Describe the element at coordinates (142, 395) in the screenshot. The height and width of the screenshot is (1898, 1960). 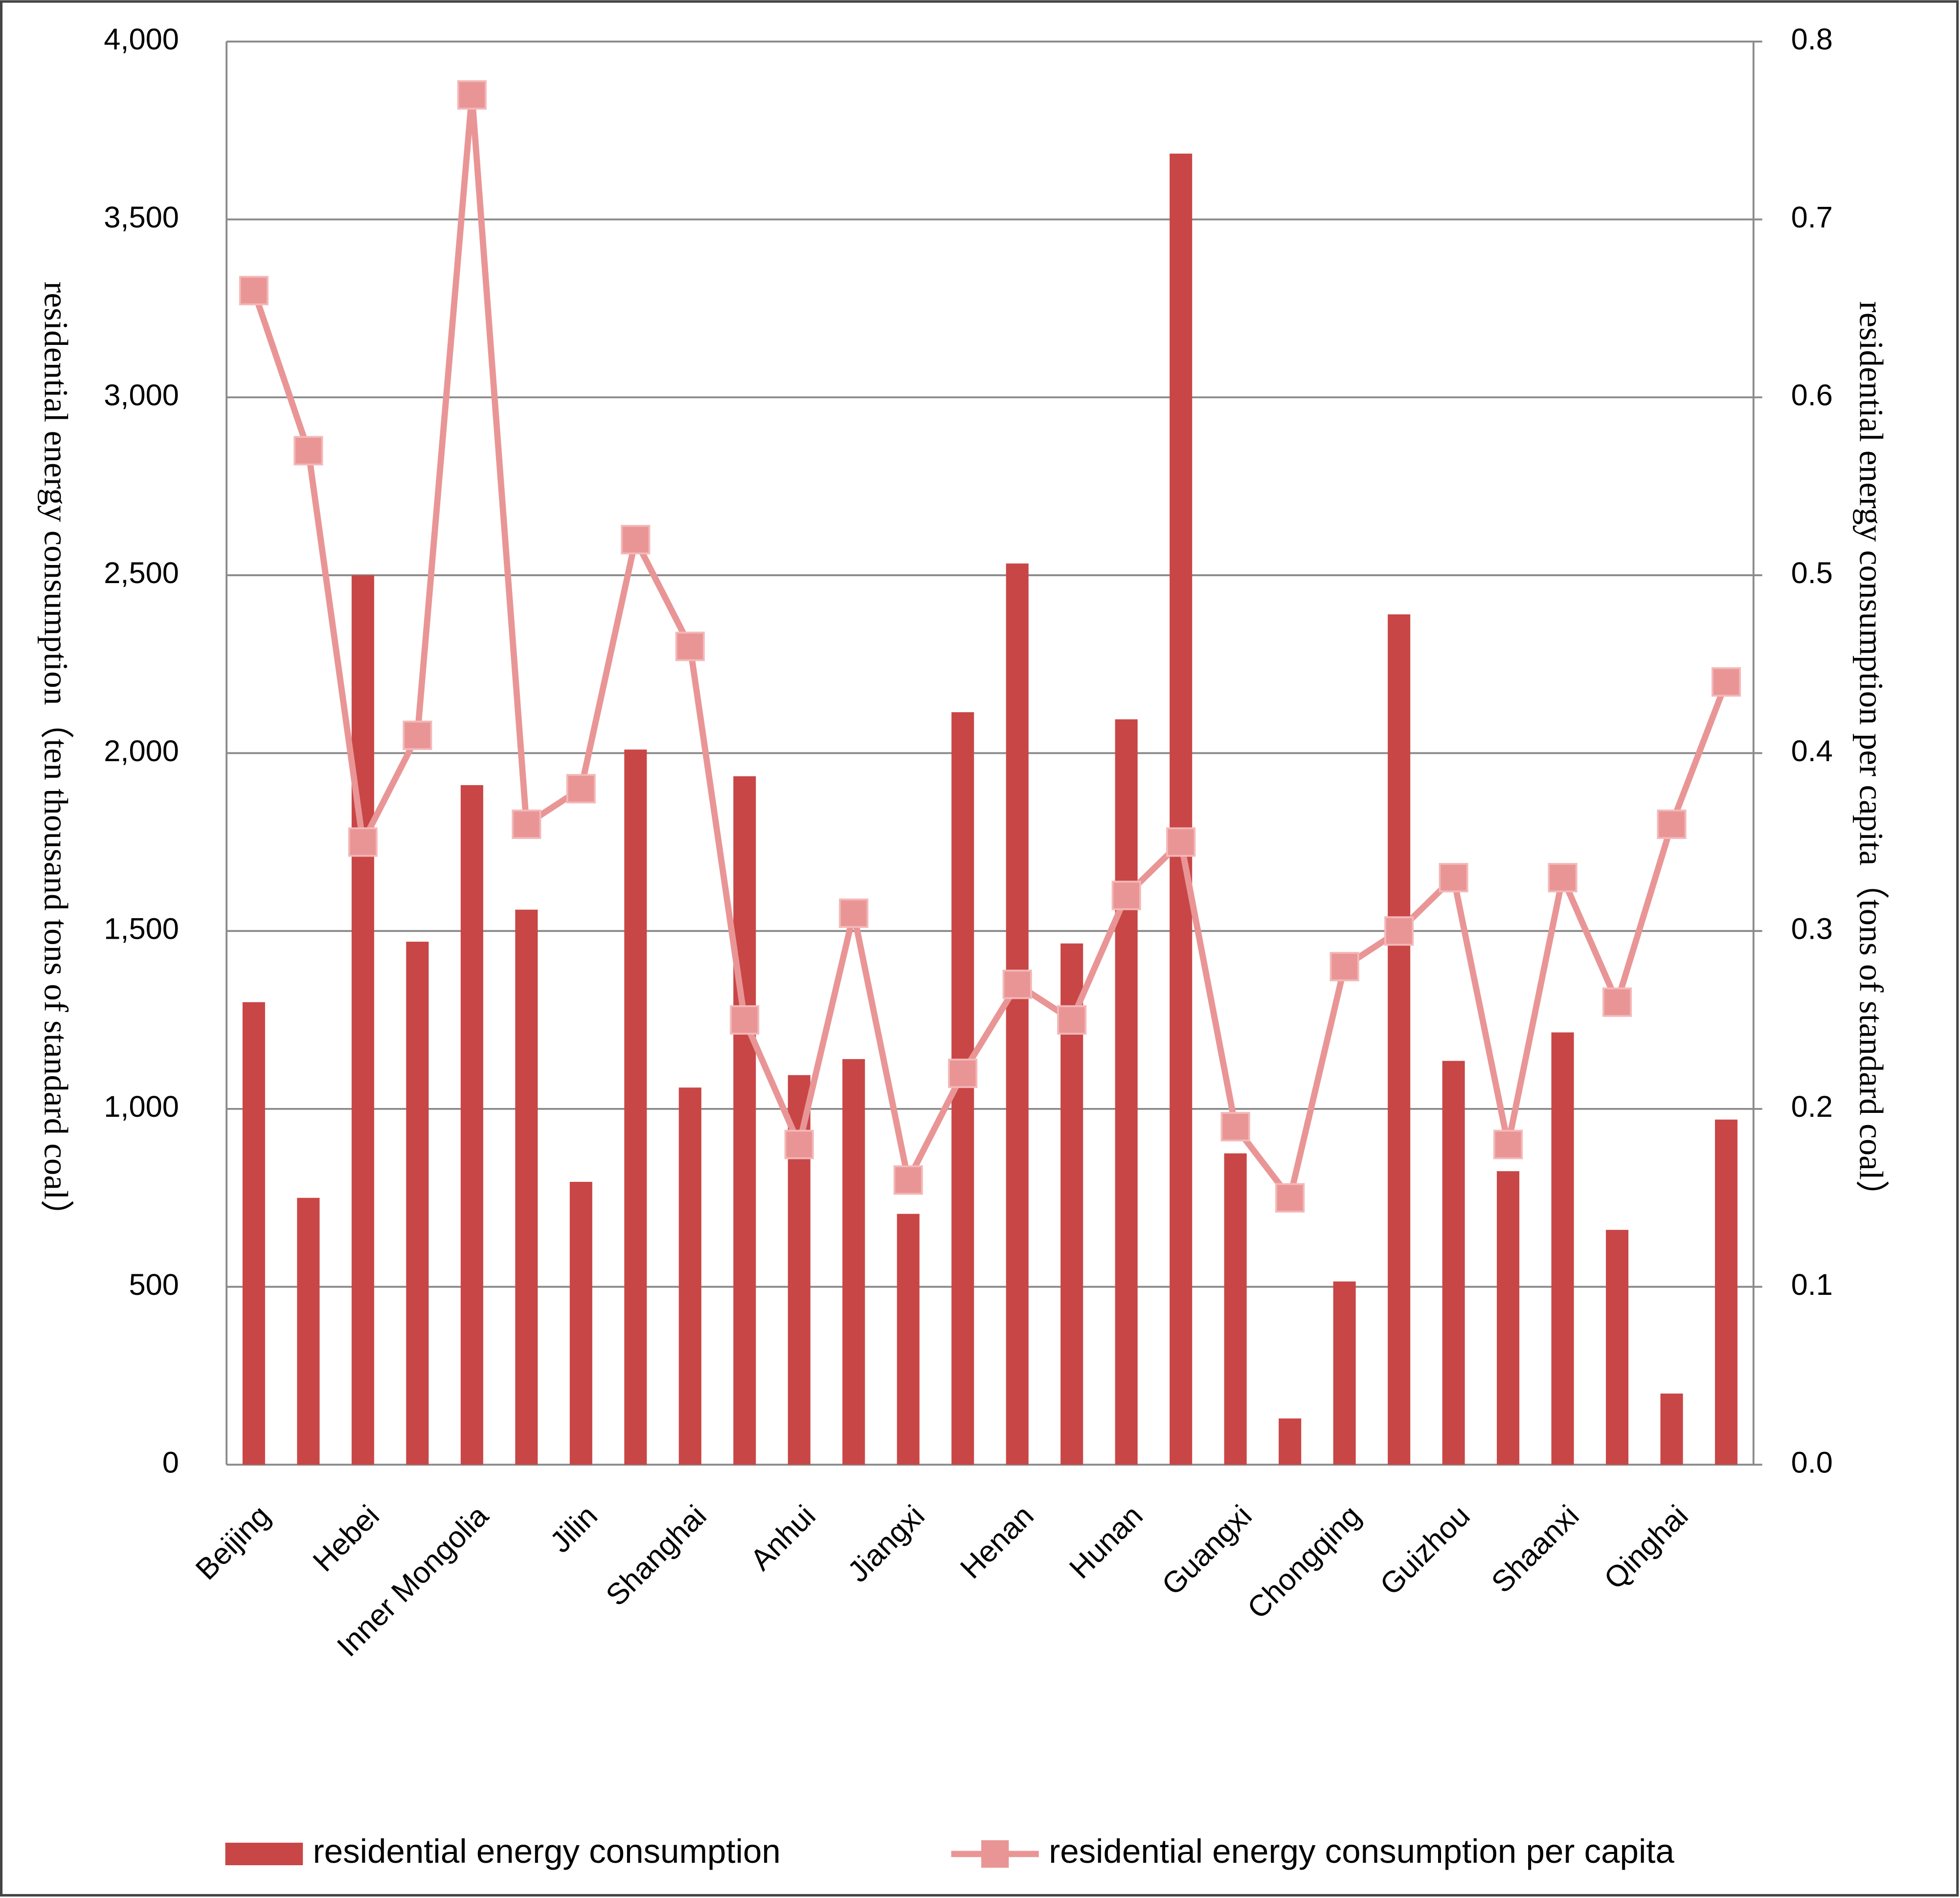
I see `y-tick-label: 3,000` at that location.